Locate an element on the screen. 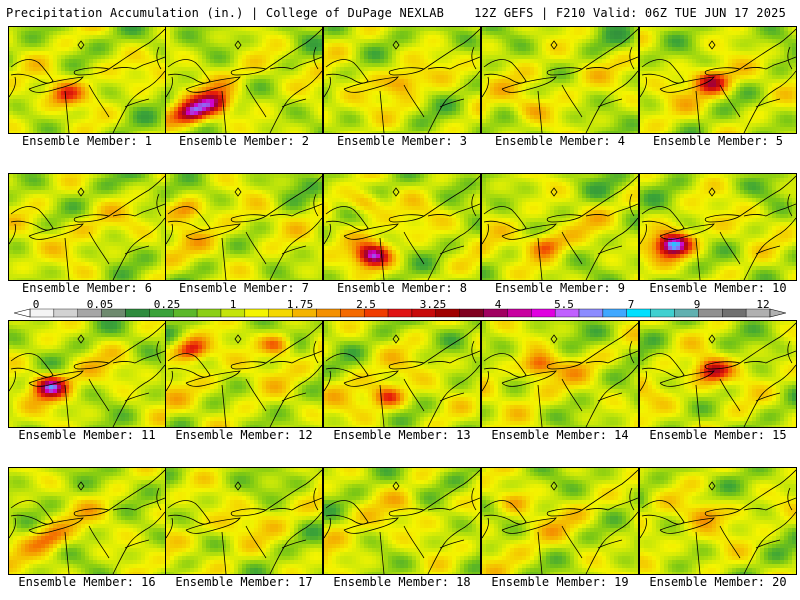  colorbar-tick-label: 9 is located at coordinates (697, 304).